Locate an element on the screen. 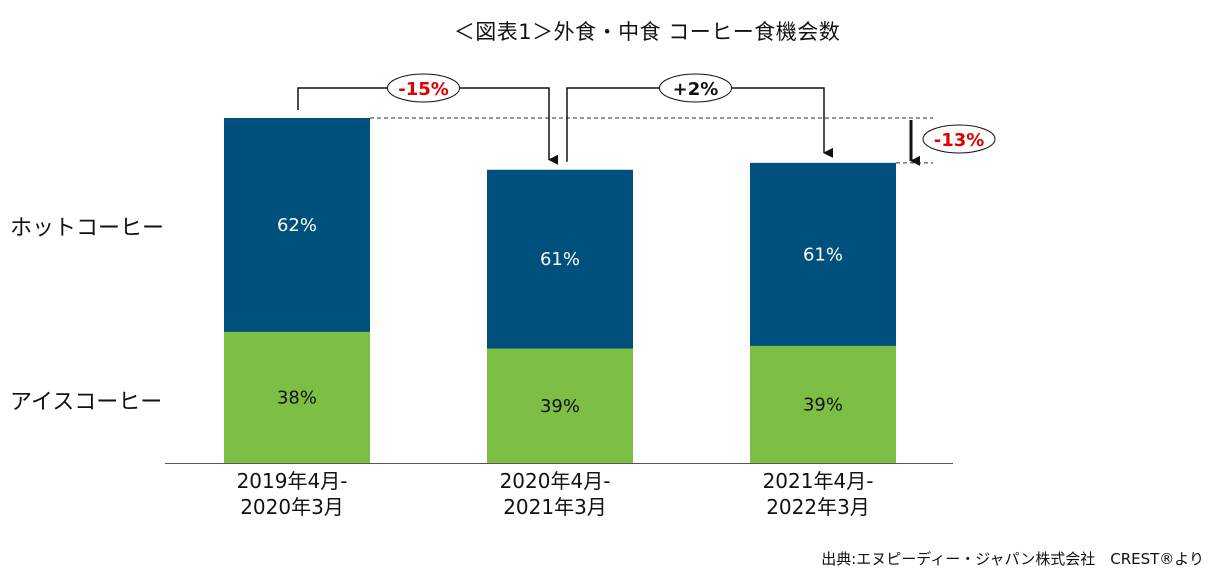 This screenshot has height=580, width=1224. change-1-2-label: +2% is located at coordinates (696, 89).